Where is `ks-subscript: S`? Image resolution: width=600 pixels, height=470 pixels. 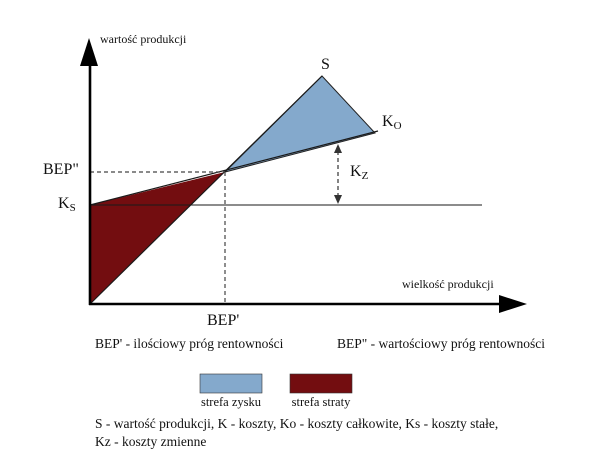
ks-subscript: S is located at coordinates (72, 208).